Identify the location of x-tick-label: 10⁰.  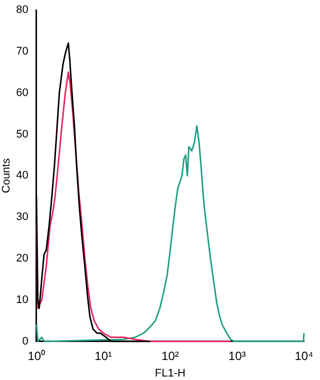
(37, 355).